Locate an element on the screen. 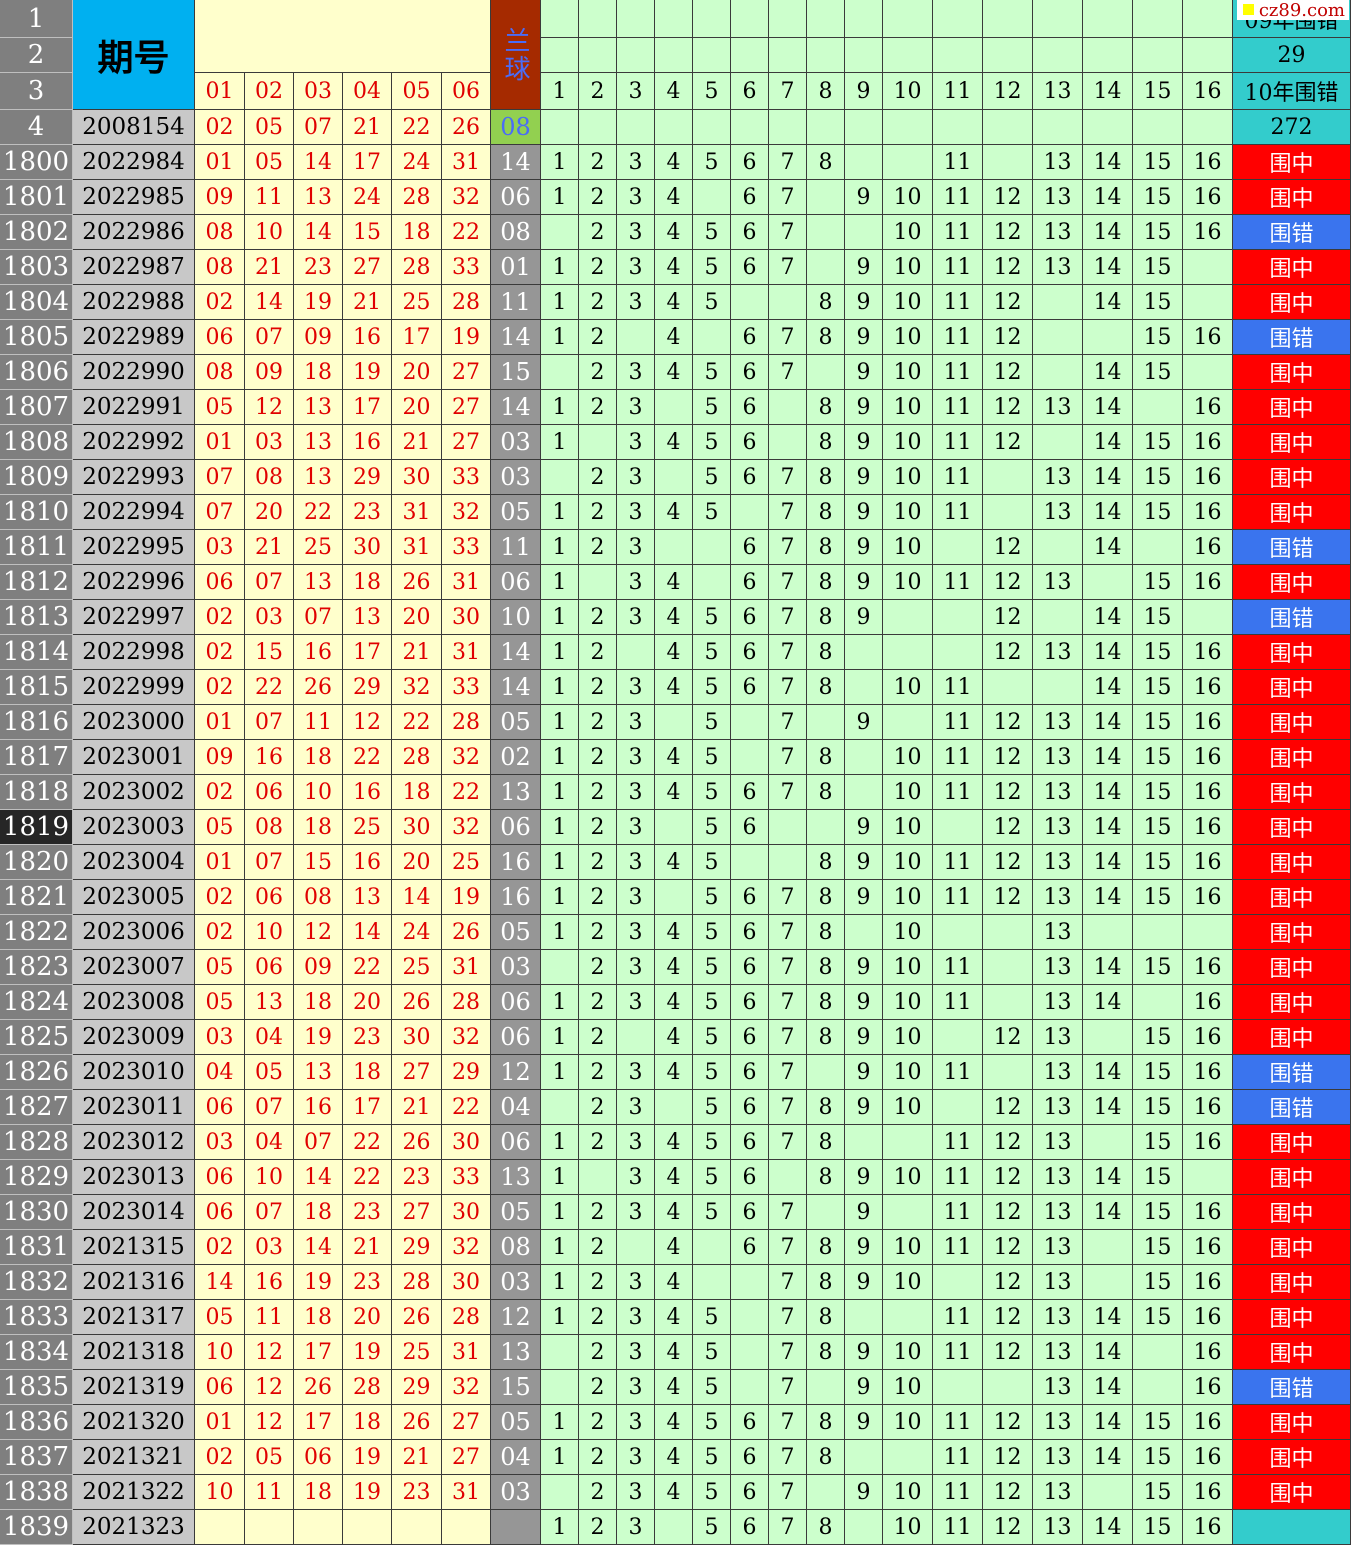 The width and height of the screenshot is (1351, 1549). blue-number-cell: 03 is located at coordinates (516, 967).